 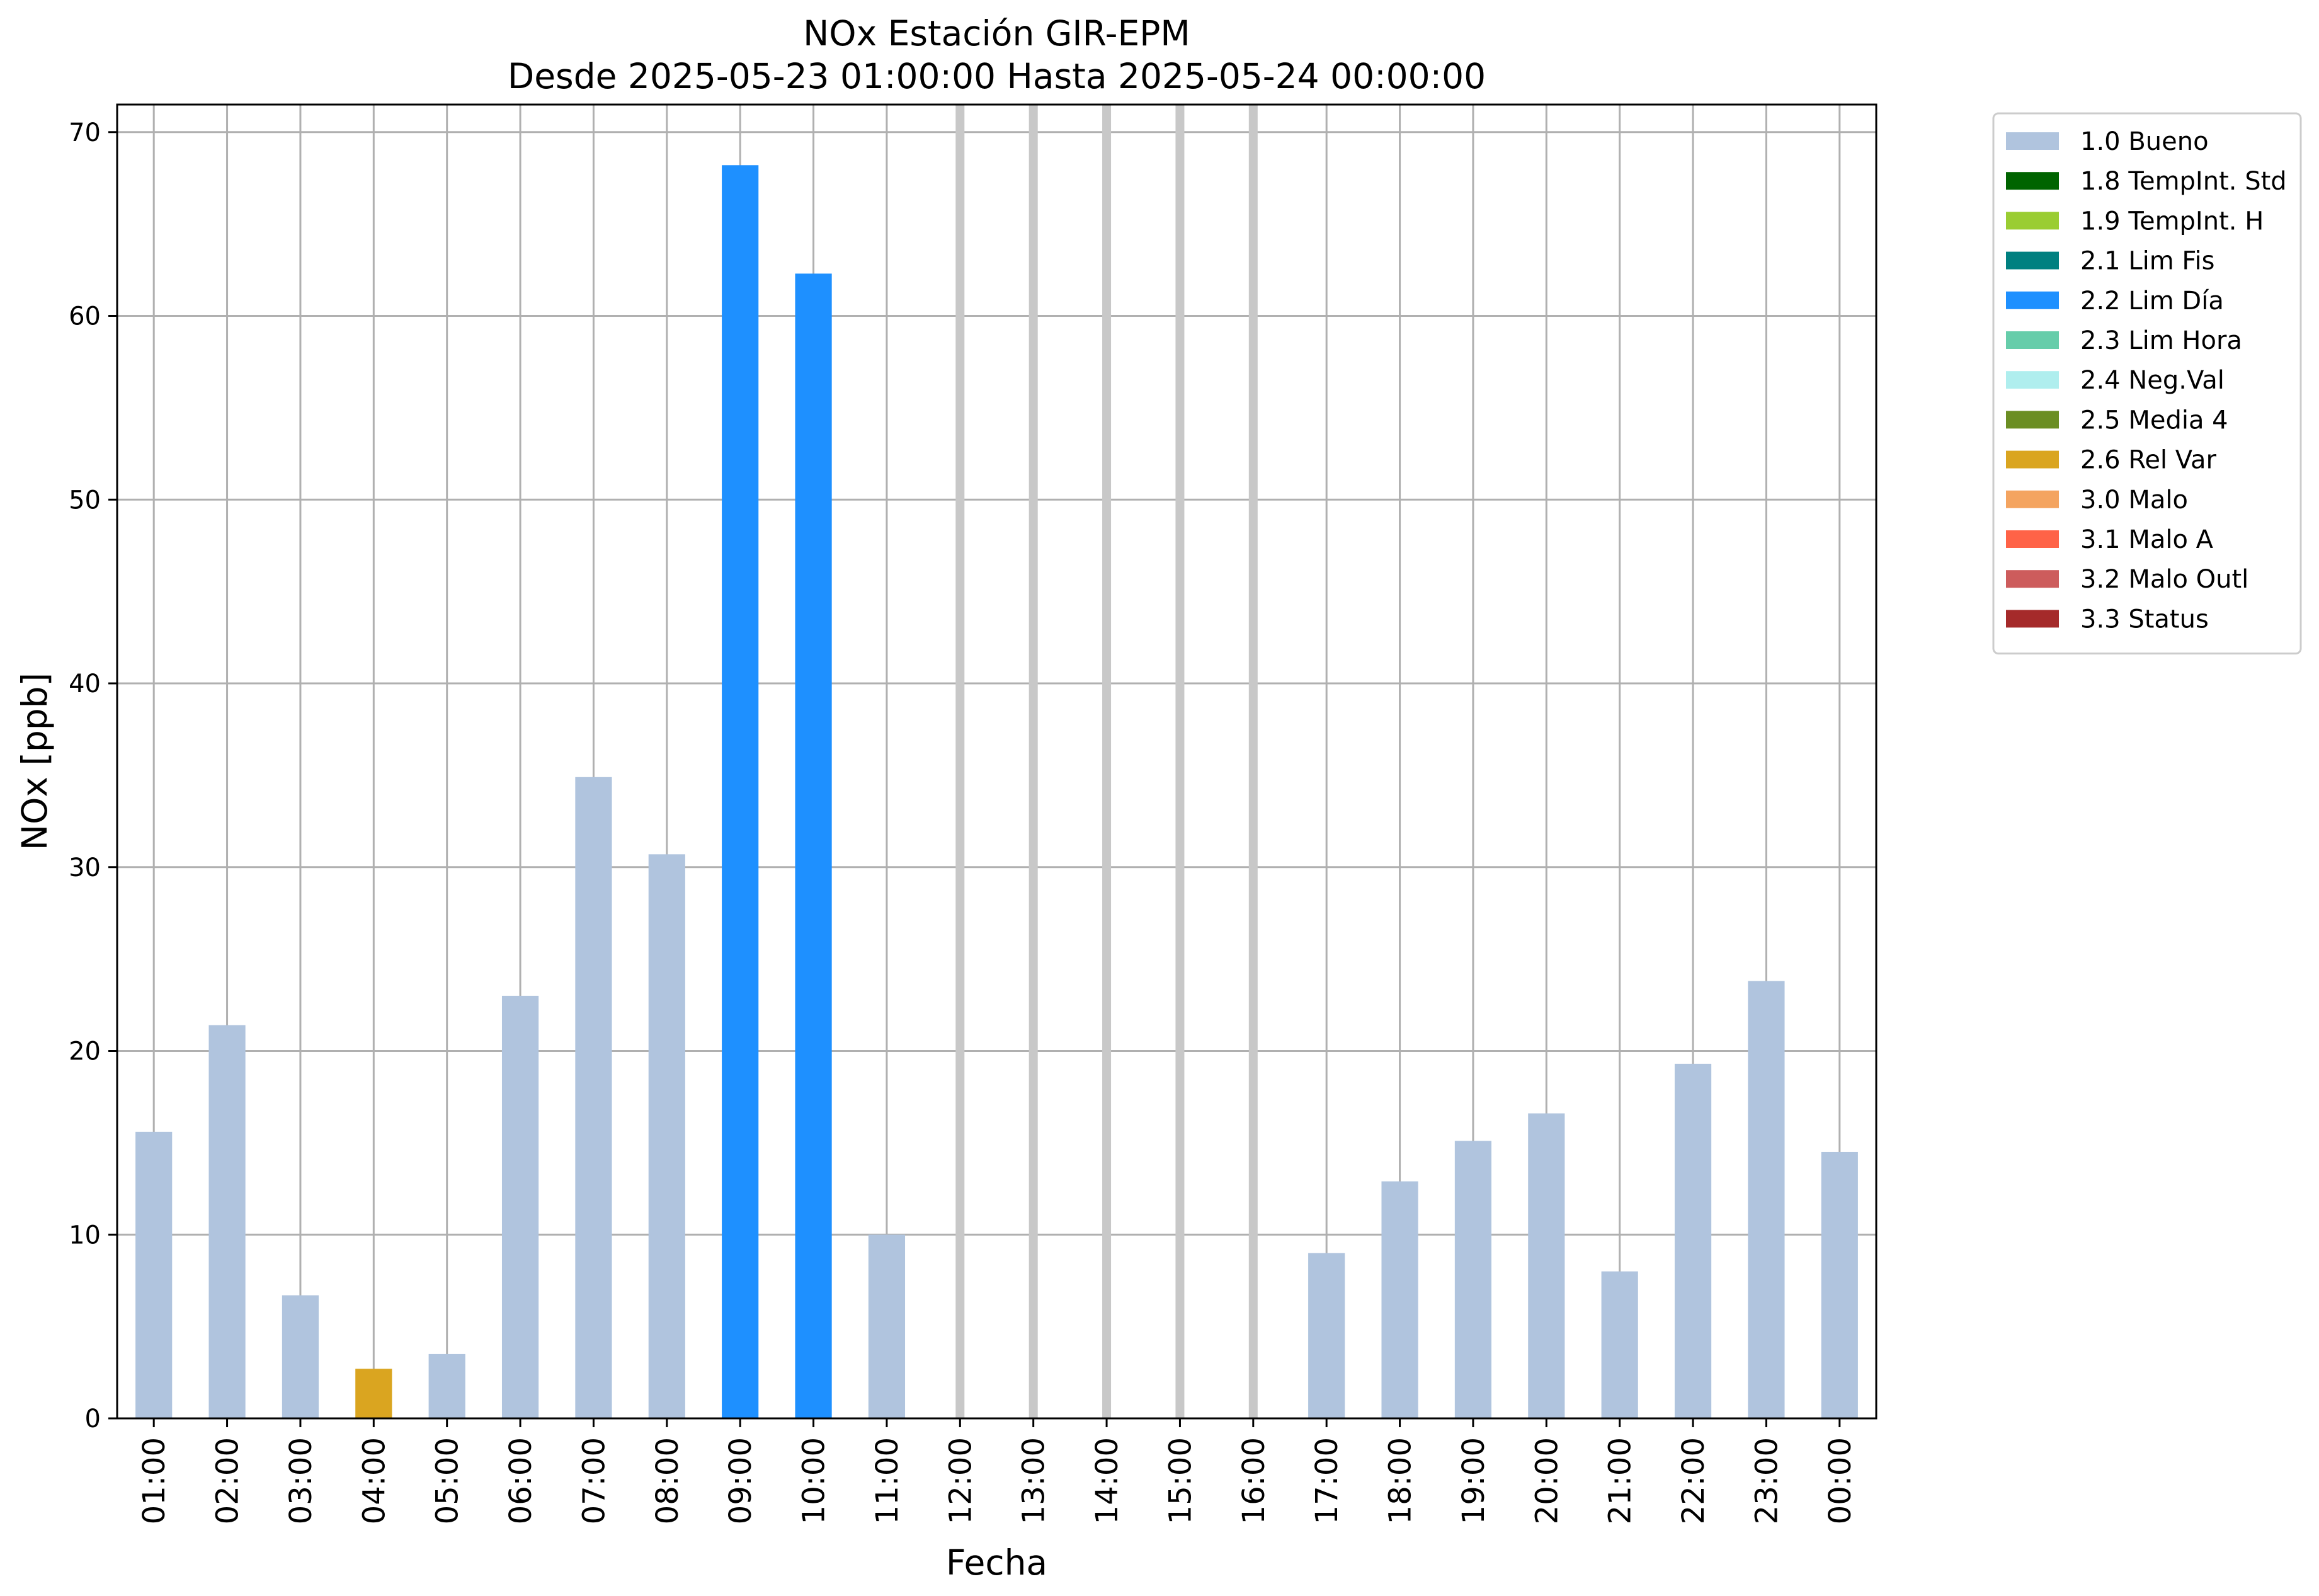 I want to click on x-tick-label: 19:00, so click(x=1473, y=1480).